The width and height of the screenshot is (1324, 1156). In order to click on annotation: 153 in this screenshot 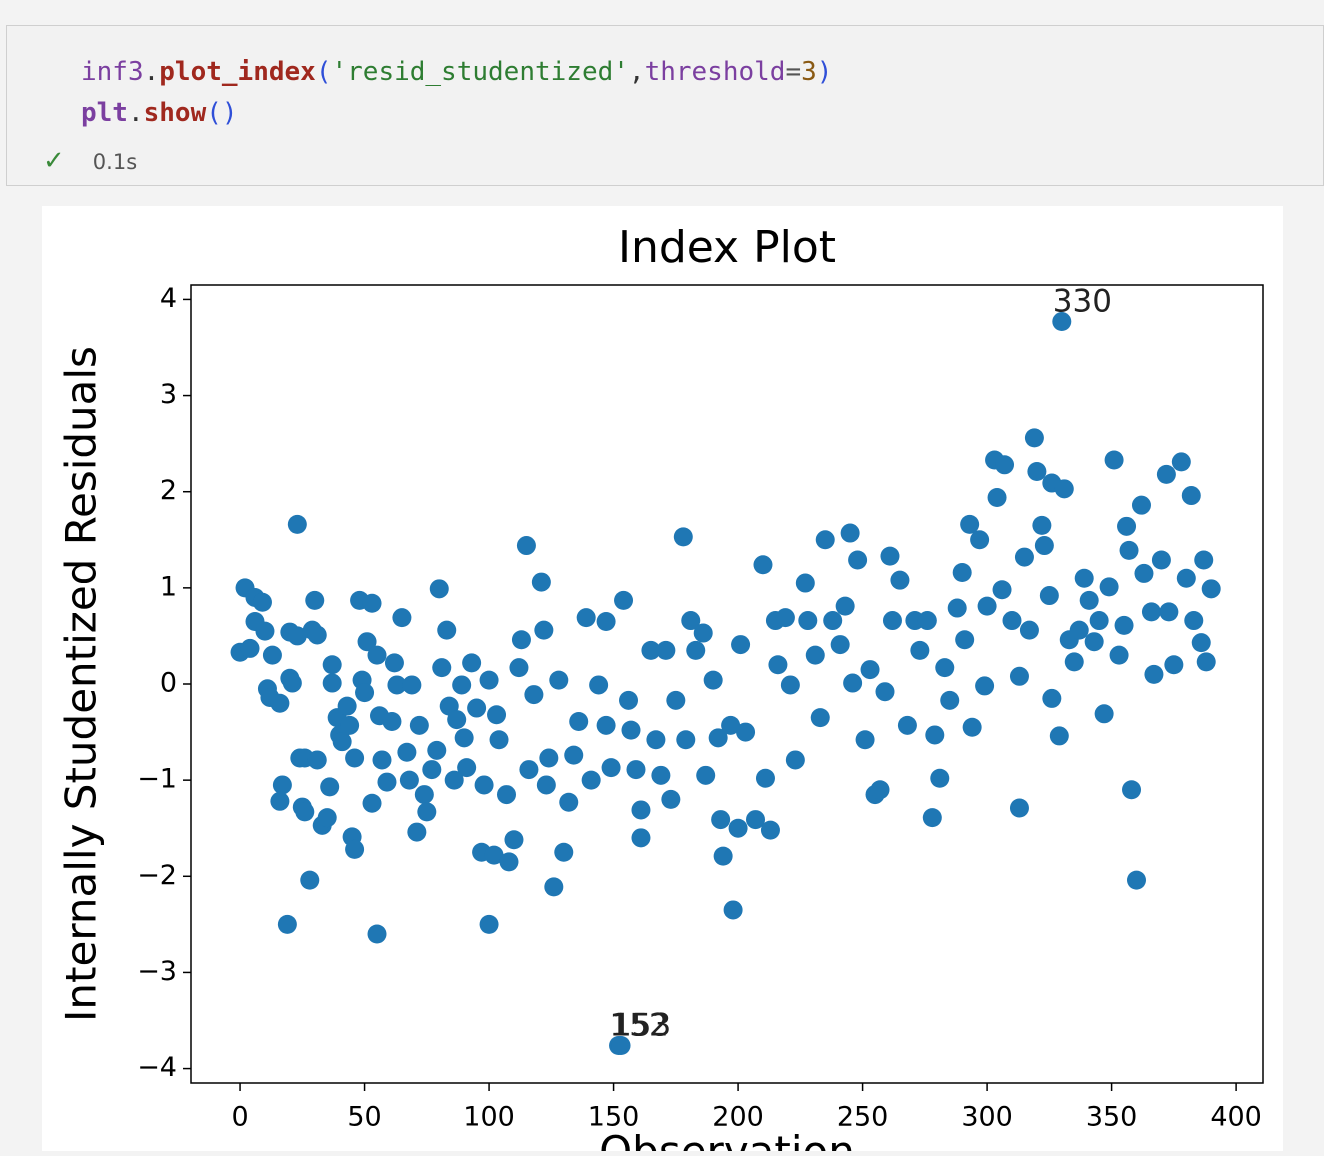, I will do `click(641, 1026)`.